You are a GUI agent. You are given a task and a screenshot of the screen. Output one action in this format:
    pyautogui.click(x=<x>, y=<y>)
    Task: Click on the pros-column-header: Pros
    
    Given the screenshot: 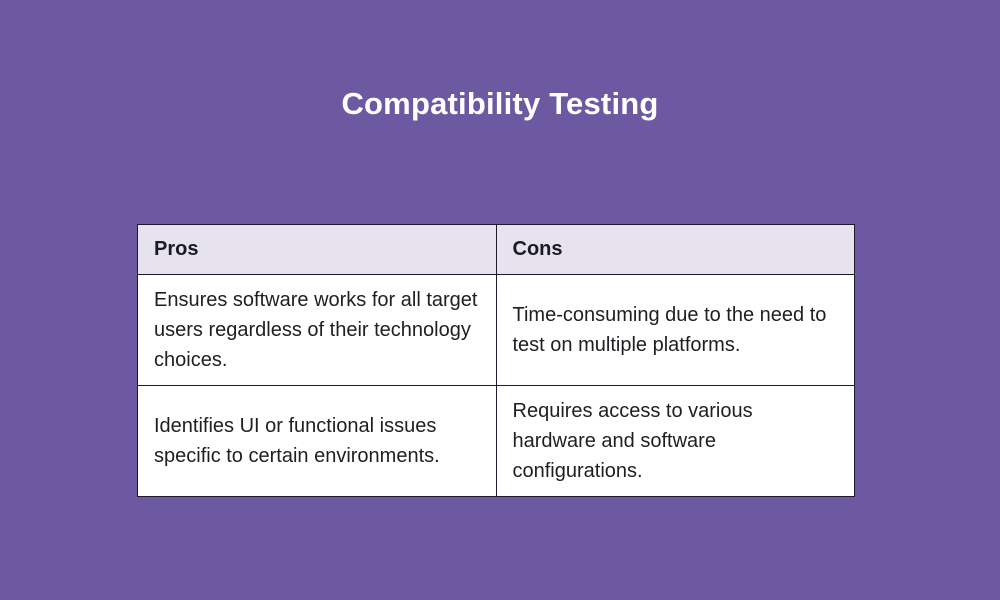 What is the action you would take?
    pyautogui.click(x=317, y=249)
    